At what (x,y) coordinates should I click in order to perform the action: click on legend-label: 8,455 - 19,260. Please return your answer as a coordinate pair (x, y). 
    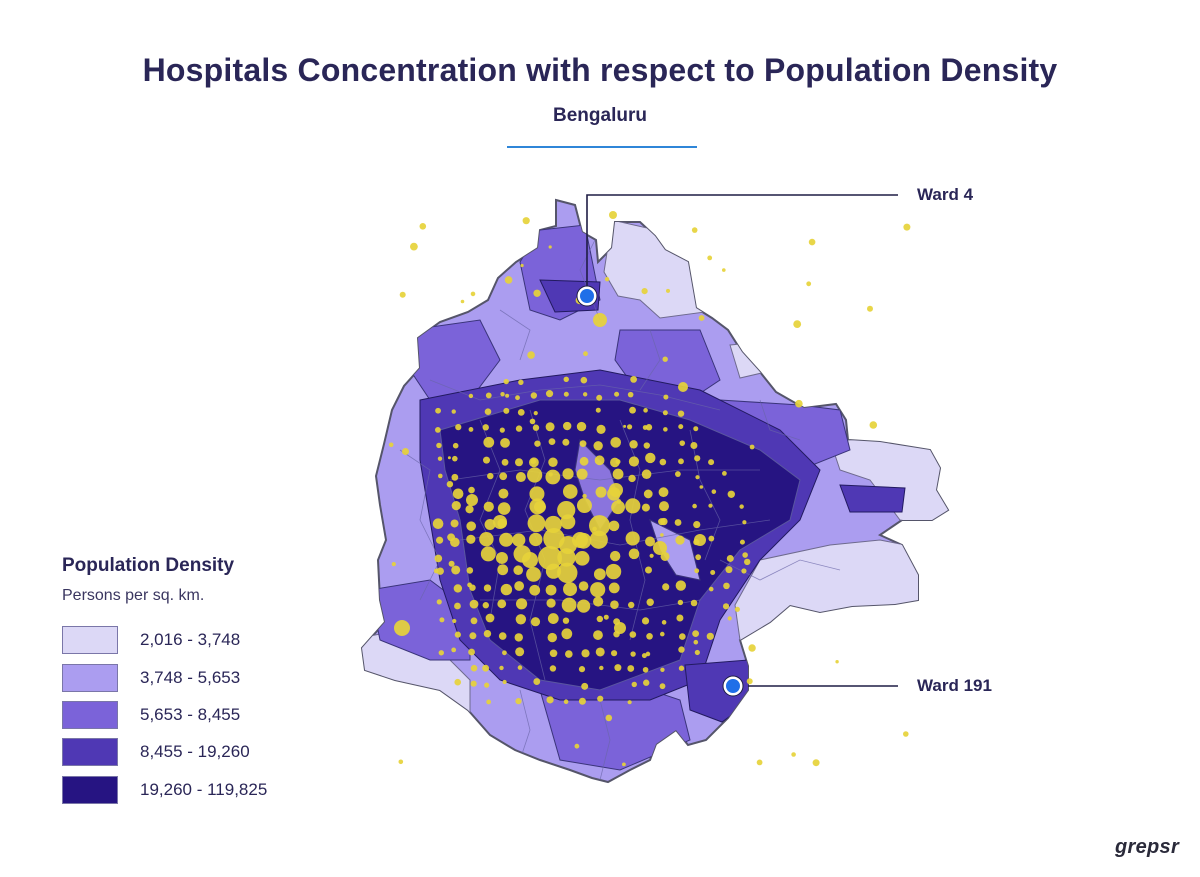
    Looking at the image, I should click on (195, 751).